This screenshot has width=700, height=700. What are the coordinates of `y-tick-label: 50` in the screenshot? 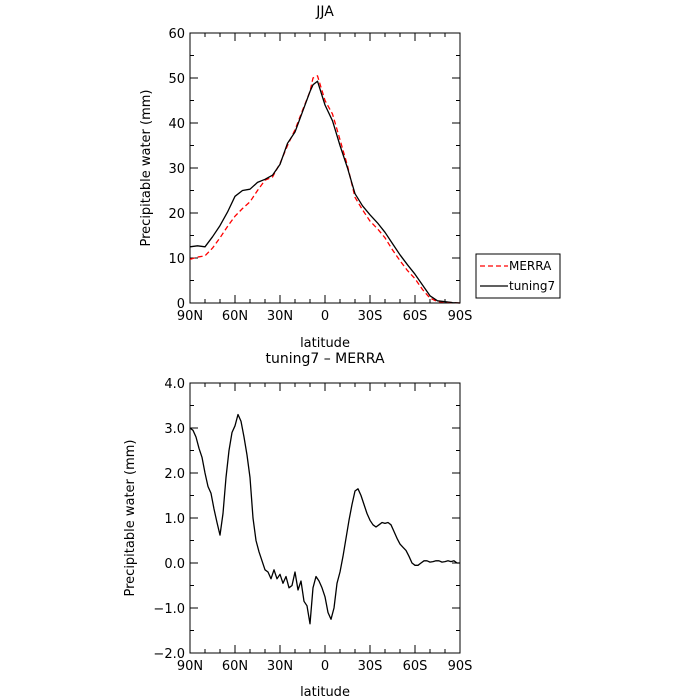 It's located at (176, 79).